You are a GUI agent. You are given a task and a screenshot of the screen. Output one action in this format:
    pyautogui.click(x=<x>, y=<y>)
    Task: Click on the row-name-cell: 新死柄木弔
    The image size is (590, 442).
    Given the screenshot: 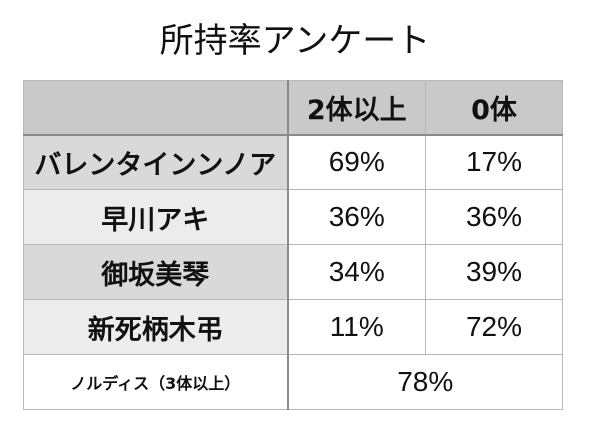 What is the action you would take?
    pyautogui.click(x=156, y=327)
    